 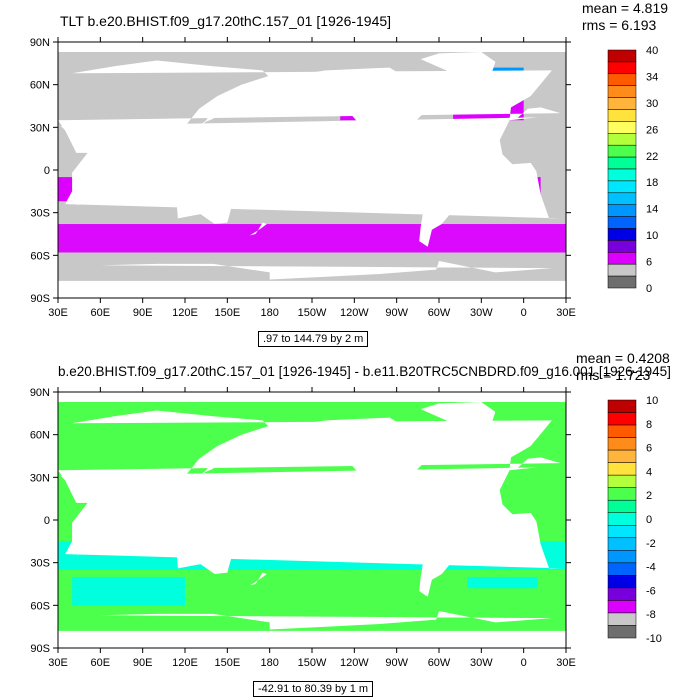 I want to click on bottom-mean: mean = 0.4208, so click(x=623, y=358).